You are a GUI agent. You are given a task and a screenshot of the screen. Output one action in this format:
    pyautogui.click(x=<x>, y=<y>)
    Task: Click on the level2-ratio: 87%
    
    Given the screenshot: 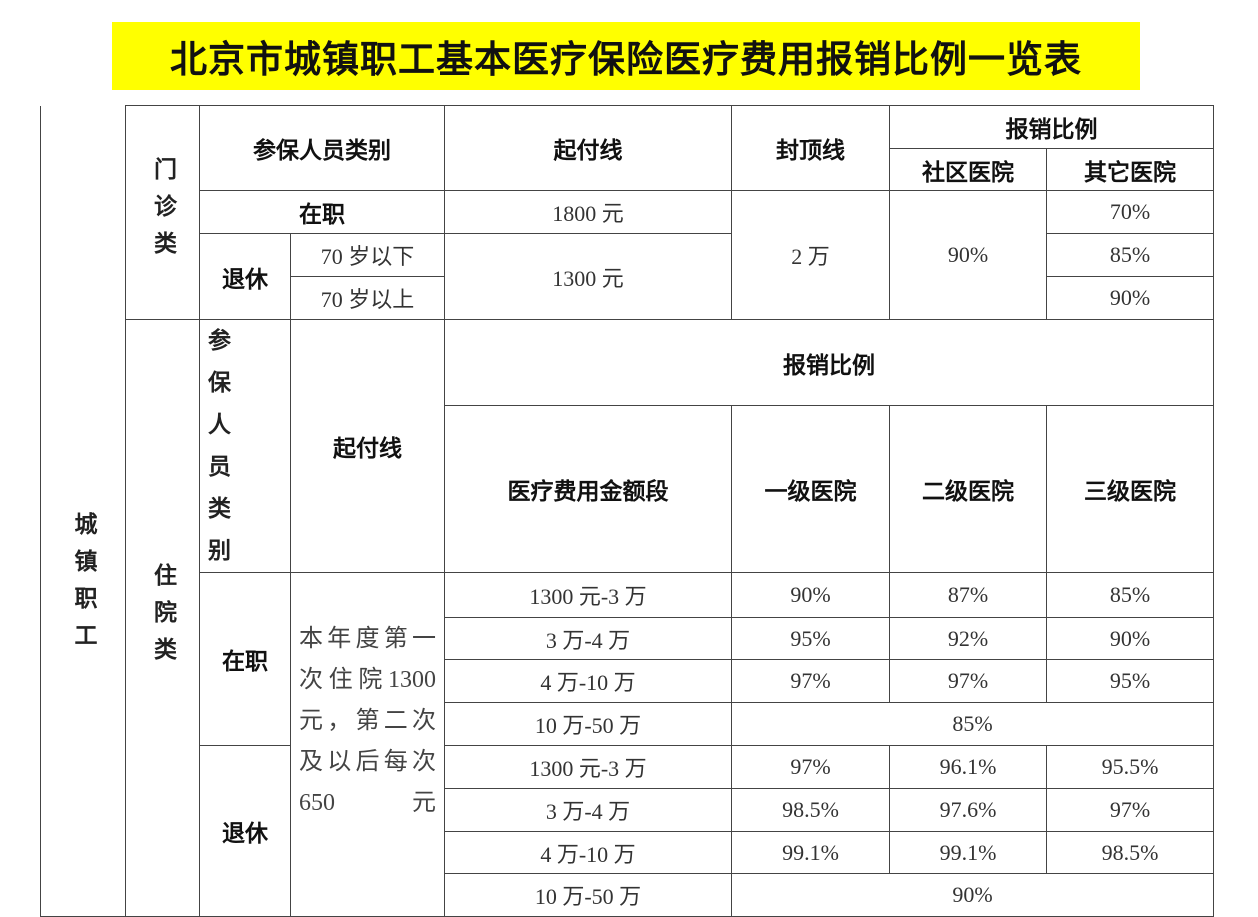 What is the action you would take?
    pyautogui.click(x=968, y=595)
    